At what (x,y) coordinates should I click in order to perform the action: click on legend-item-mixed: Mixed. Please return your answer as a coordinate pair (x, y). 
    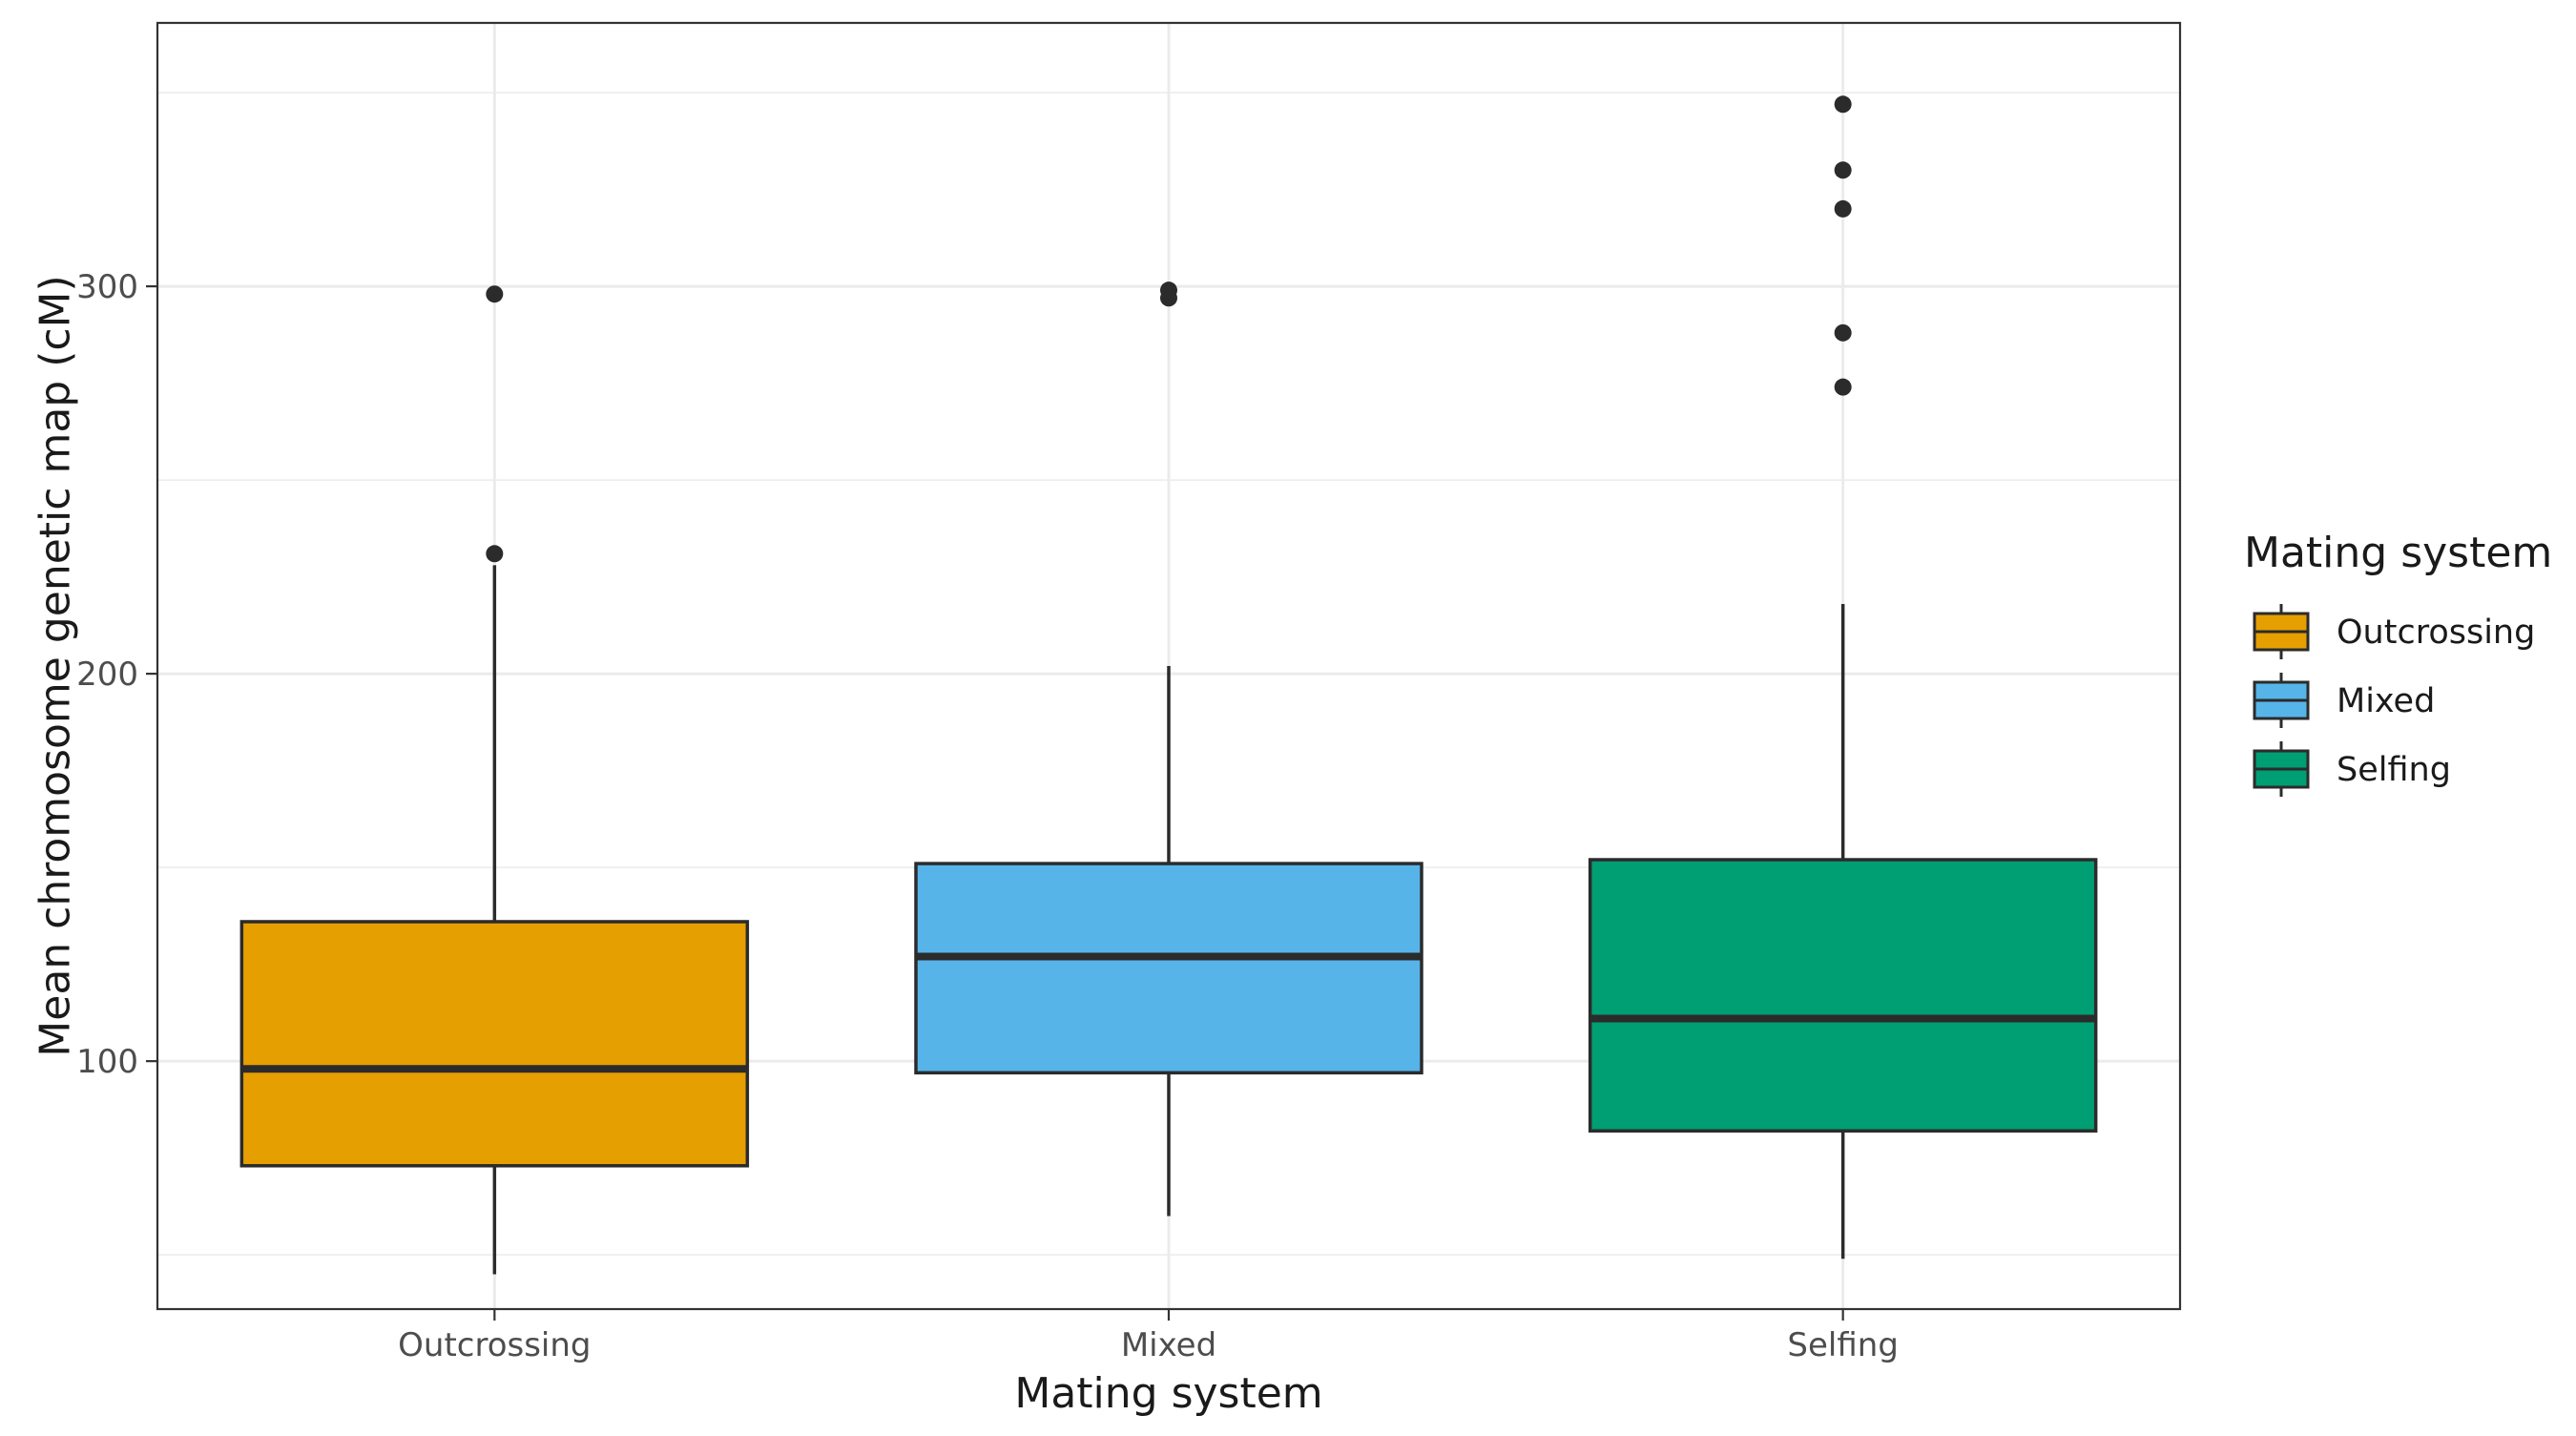
    Looking at the image, I should click on (2344, 700).